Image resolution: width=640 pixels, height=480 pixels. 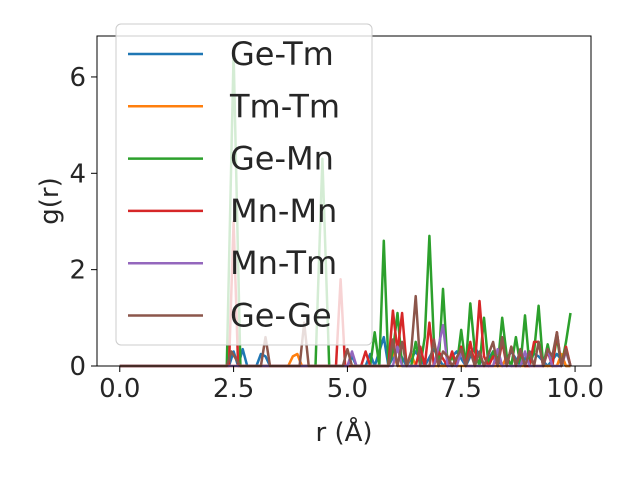 I want to click on x-tick-label: 10.0, so click(x=575, y=389).